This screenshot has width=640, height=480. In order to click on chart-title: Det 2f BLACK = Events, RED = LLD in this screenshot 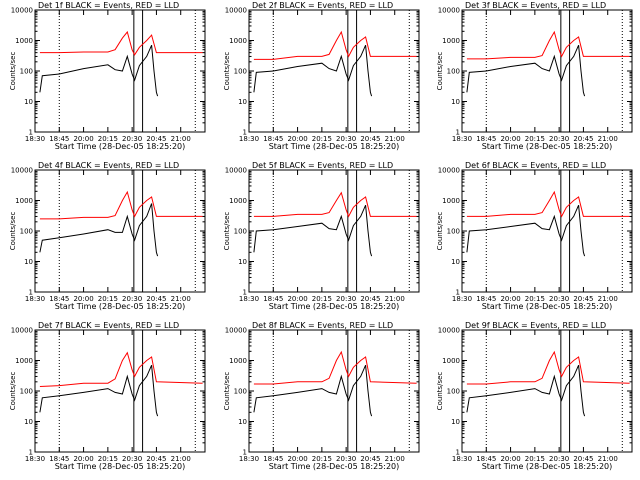, I will do `click(322, 5)`.